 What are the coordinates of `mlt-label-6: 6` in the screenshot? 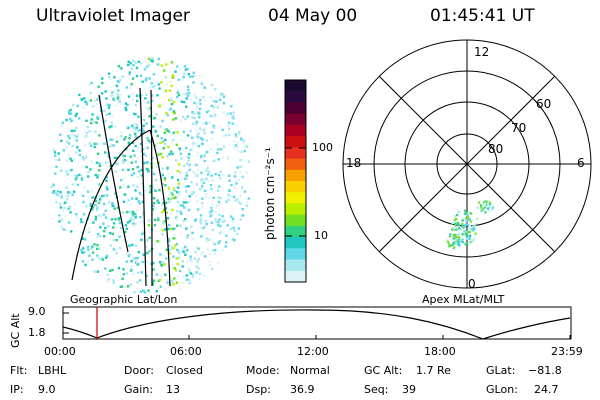 It's located at (581, 163).